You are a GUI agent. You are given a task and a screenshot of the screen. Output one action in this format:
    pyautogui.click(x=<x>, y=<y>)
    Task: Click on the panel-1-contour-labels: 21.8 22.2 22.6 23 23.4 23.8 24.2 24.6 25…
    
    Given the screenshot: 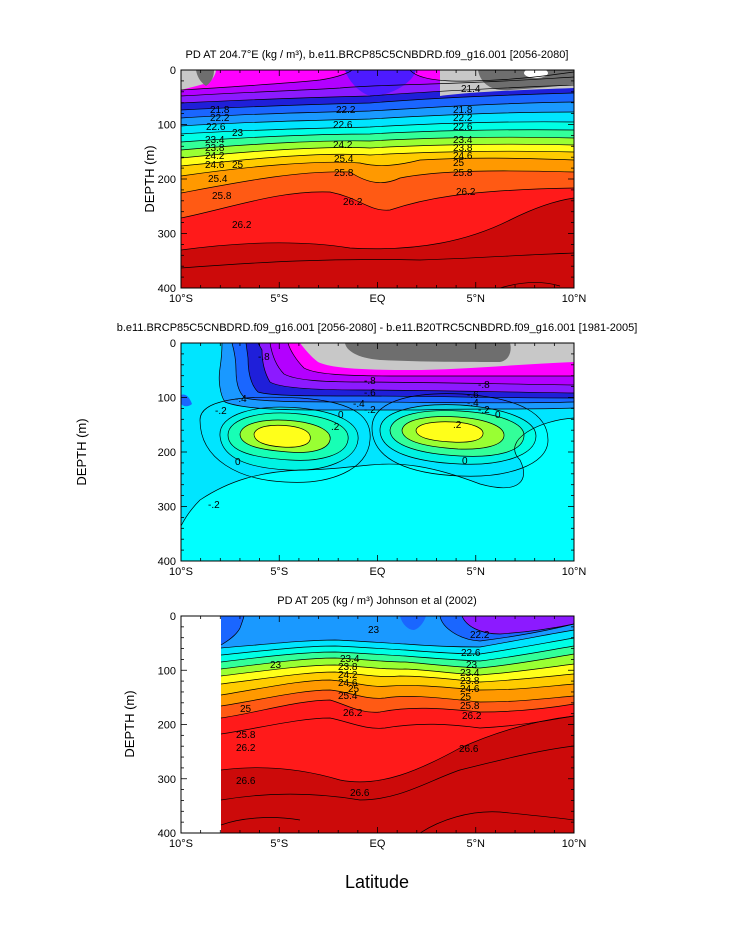 What is the action you would take?
    pyautogui.click(x=343, y=157)
    